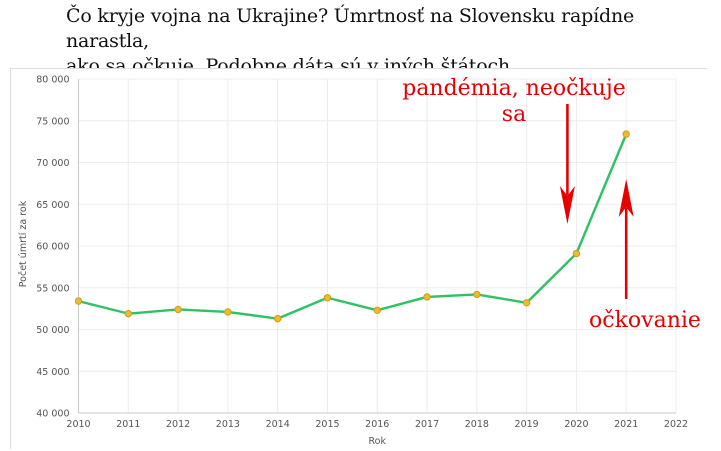 Image resolution: width=721 pixels, height=451 pixels. I want to click on data-point-2021, so click(626, 134).